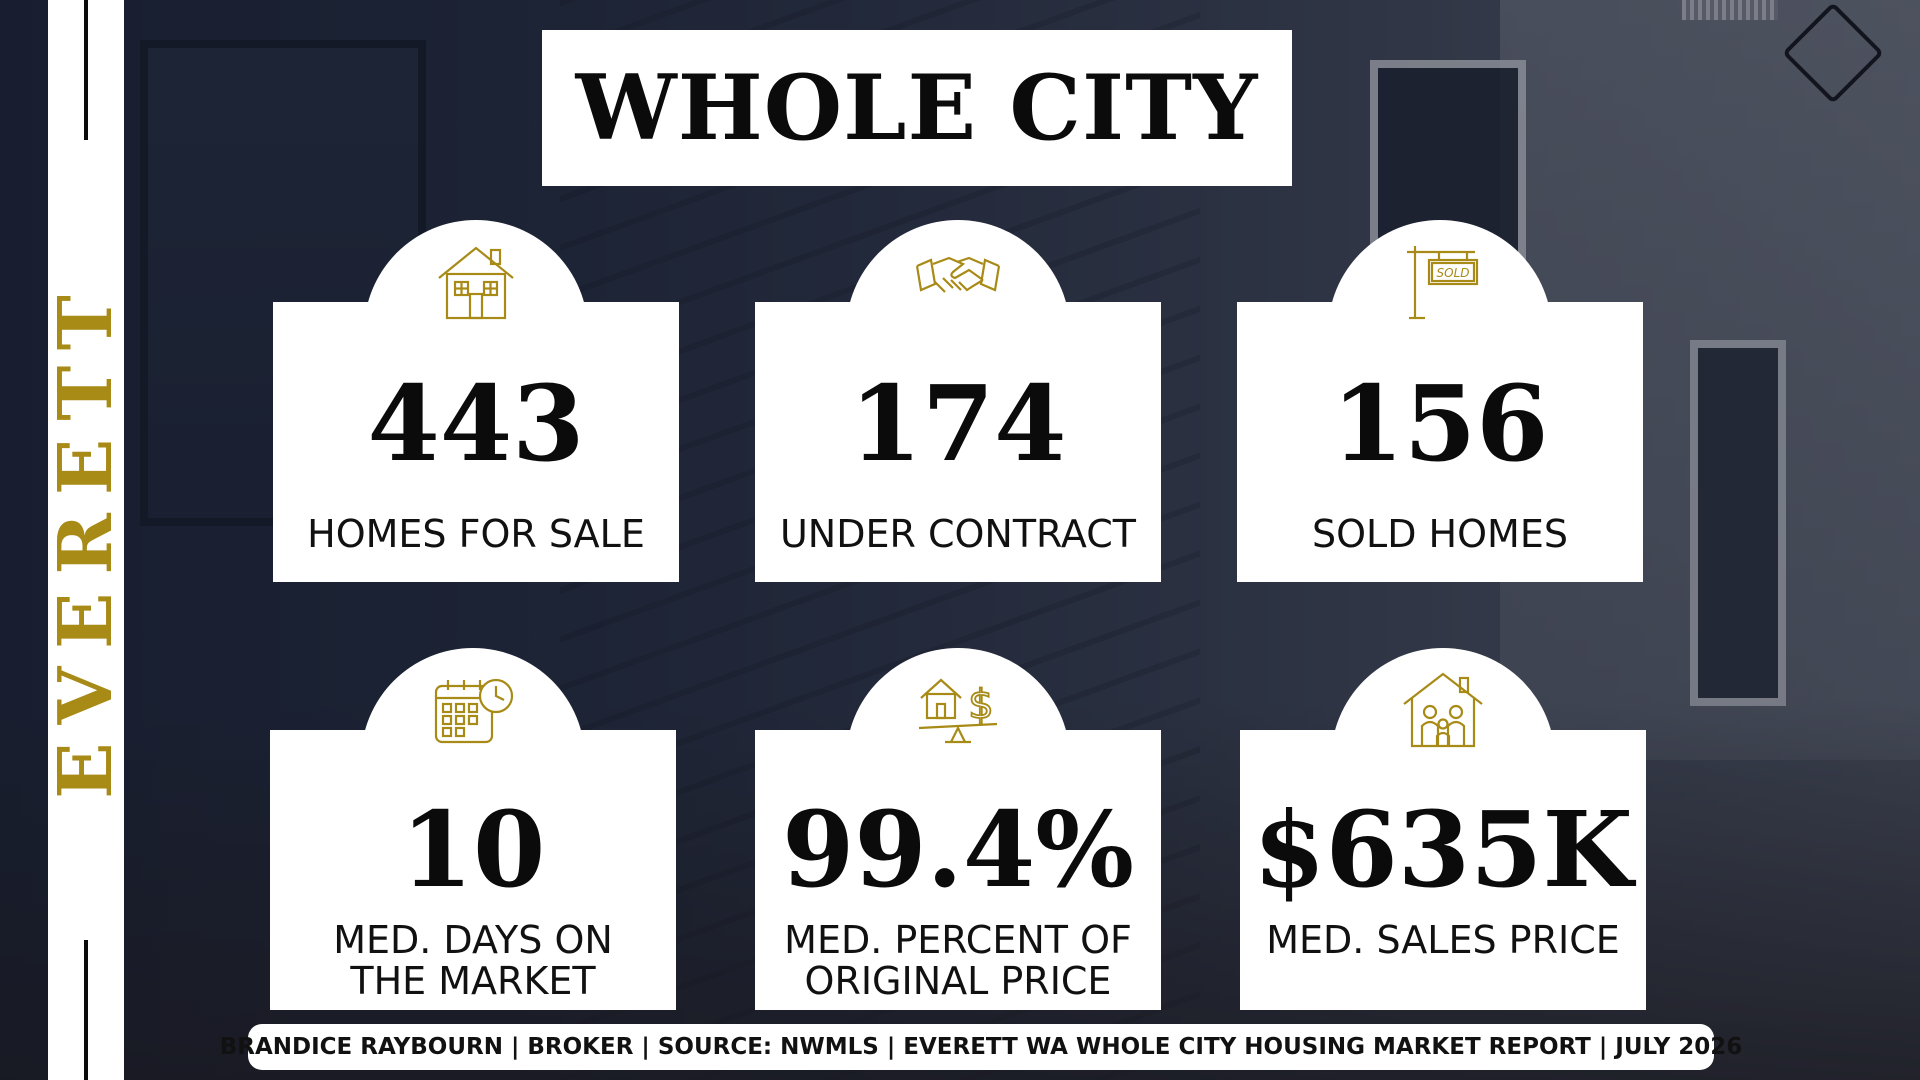 This screenshot has height=1080, width=1920. What do you see at coordinates (474, 711) in the screenshot?
I see `calendar-clock-icon` at bounding box center [474, 711].